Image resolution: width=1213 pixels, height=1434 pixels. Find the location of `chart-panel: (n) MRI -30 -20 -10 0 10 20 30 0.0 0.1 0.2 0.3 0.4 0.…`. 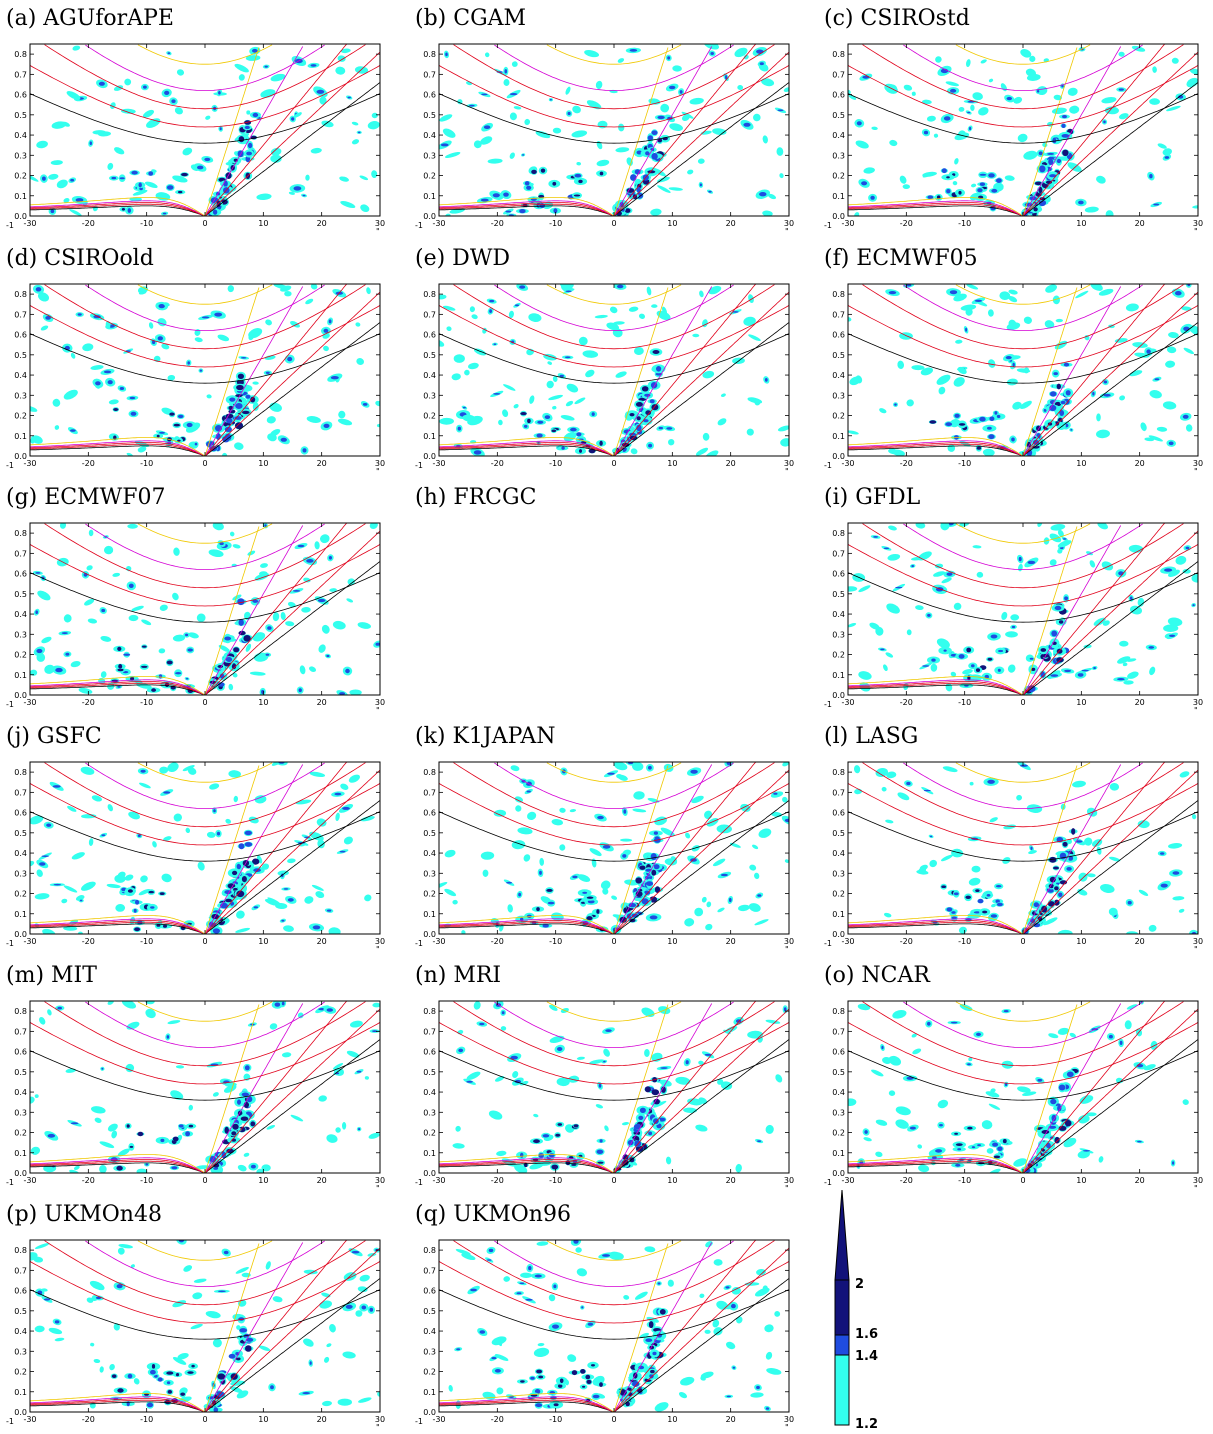

chart-panel: (n) MRI -30 -20 -10 0 10 20 30 0.0 0.1 0.2 0.3 0.4 0.… is located at coordinates (604, 1076).